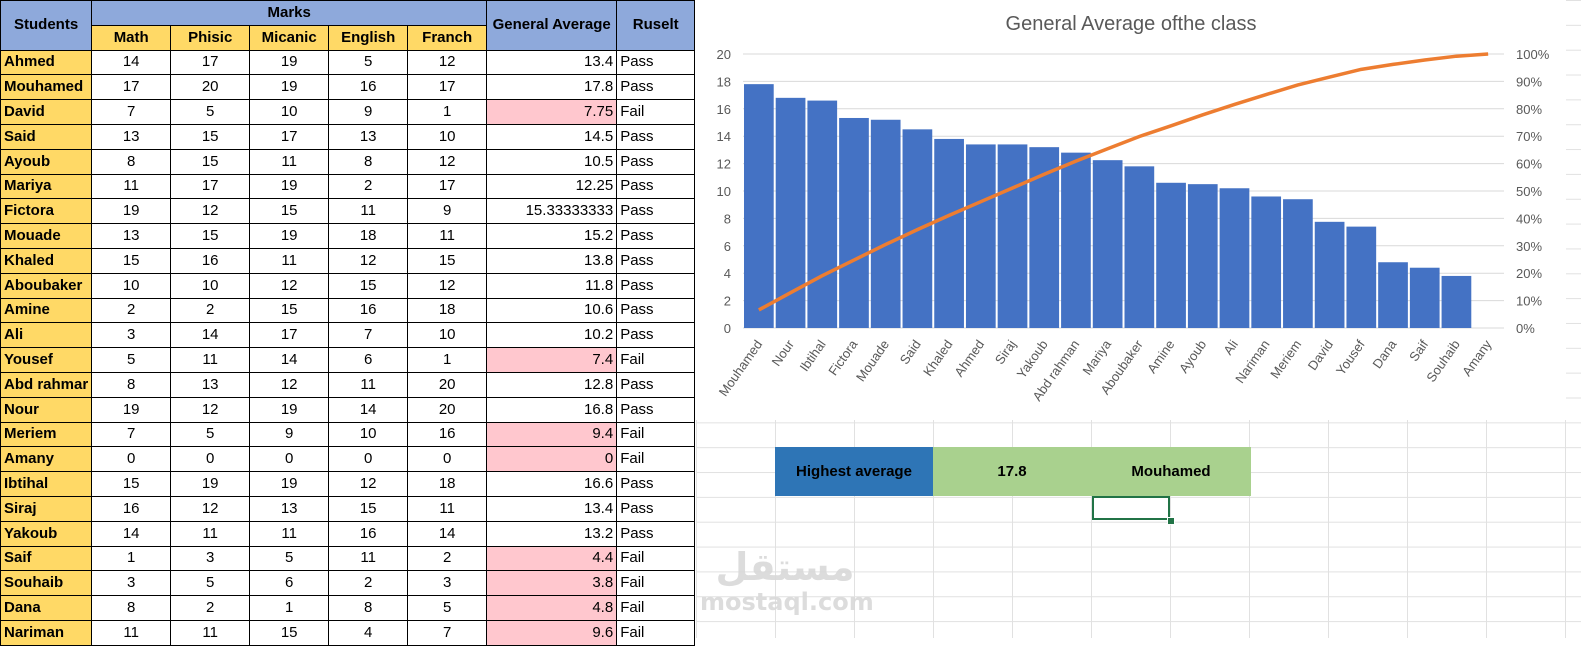  Describe the element at coordinates (552, 260) in the screenshot. I see `average-cell: 13.8` at that location.